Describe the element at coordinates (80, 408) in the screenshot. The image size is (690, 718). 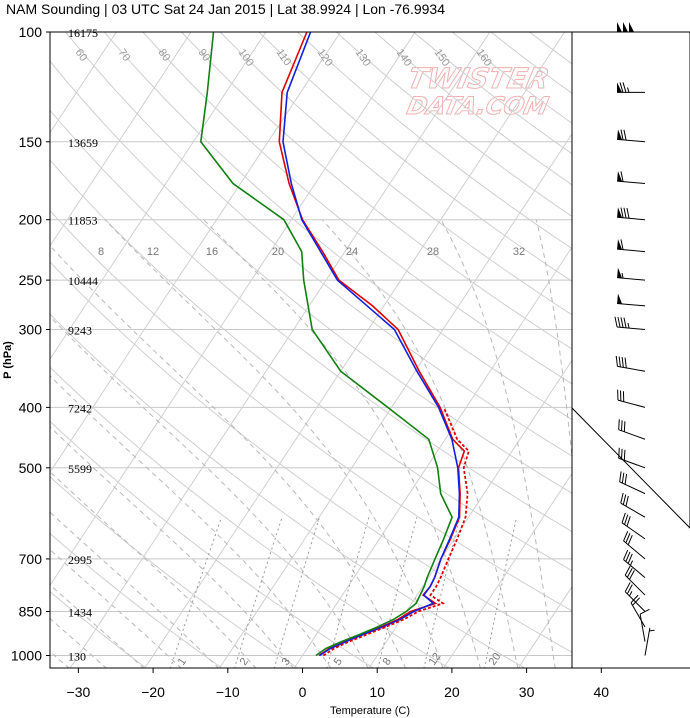
I see `height-label: 7242` at that location.